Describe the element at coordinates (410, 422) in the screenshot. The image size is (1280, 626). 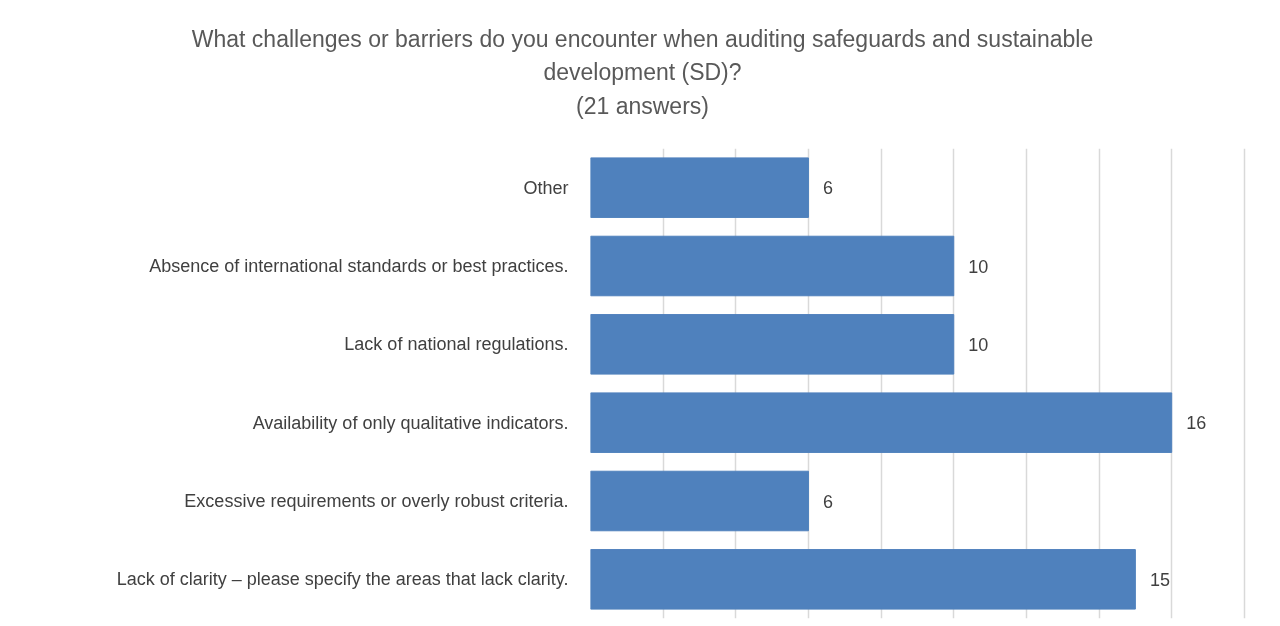
I see `y-tick-label: Availability of only qualitative indicators.` at that location.